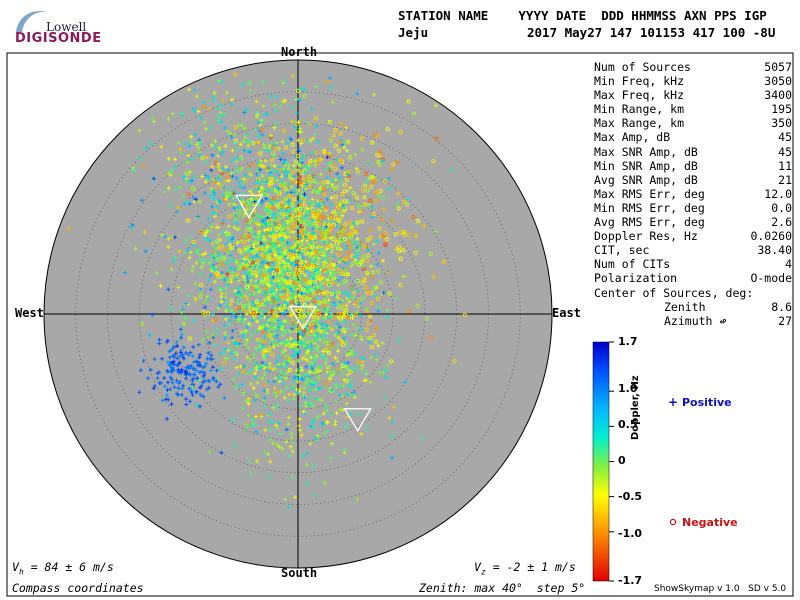  Describe the element at coordinates (693, 165) in the screenshot. I see `stat-row: Min SNR Amp, dB 11` at that location.